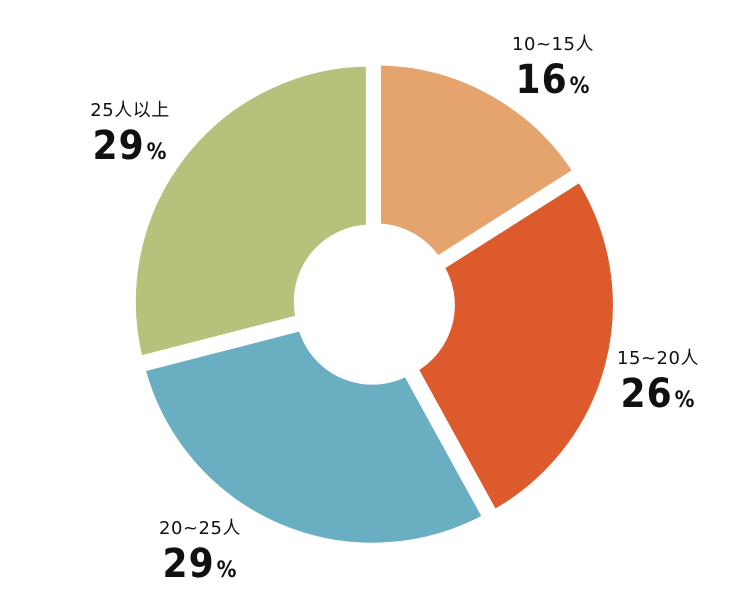 The image size is (750, 608). I want to click on slice-category-label: 15~20人, so click(658, 358).